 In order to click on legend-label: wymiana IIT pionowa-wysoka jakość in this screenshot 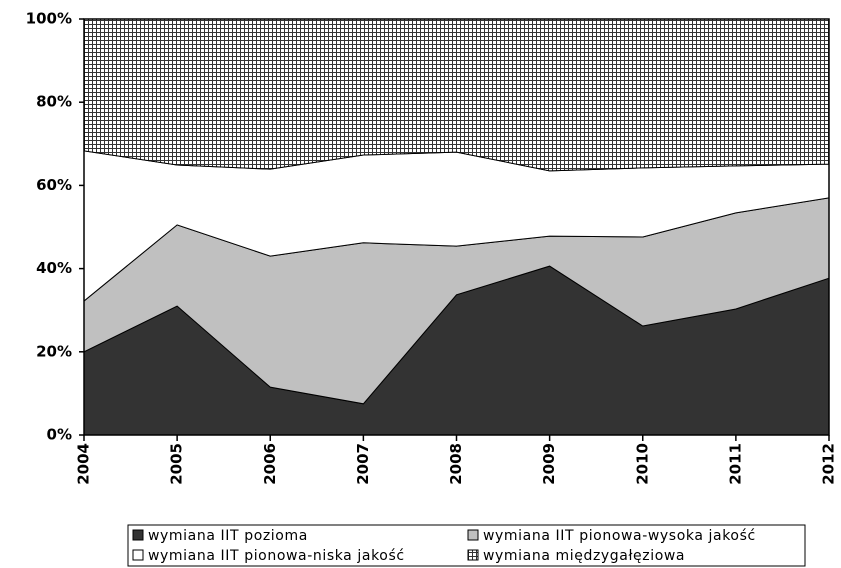, I will do `click(619, 536)`.